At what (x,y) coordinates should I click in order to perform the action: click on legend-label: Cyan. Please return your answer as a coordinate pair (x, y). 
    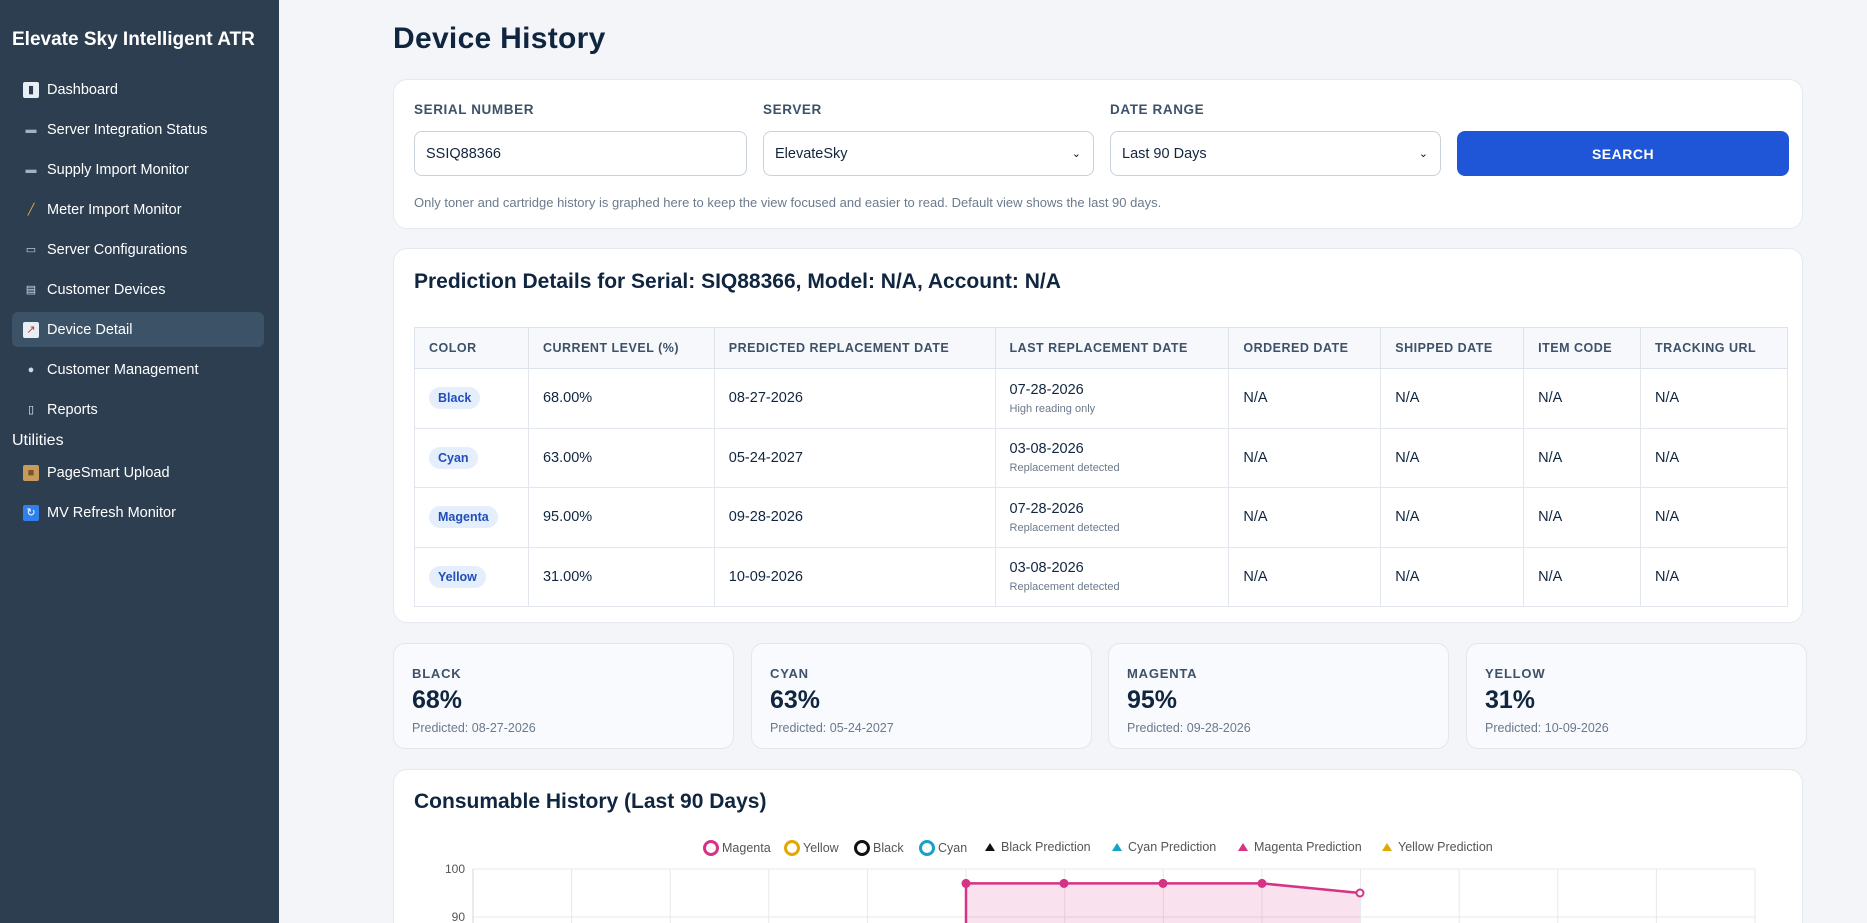
    Looking at the image, I should click on (953, 848).